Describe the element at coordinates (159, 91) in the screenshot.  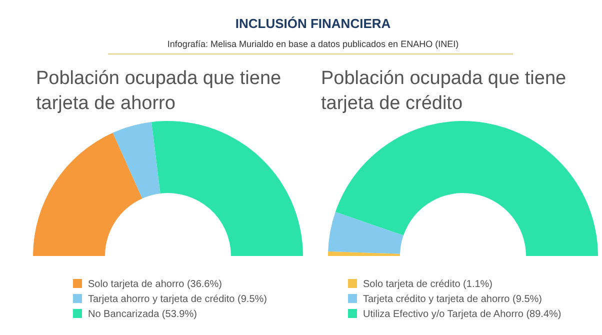
I see `chart-title: Población ocupada que tiene tarjeta de ahorro` at that location.